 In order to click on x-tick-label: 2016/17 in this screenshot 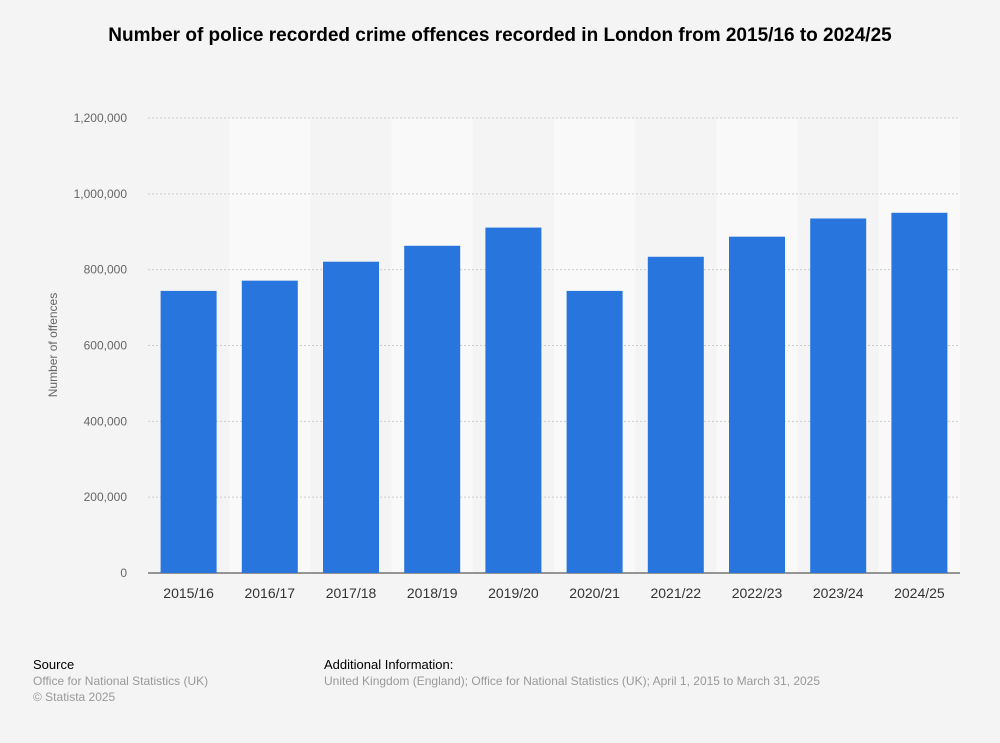, I will do `click(269, 593)`.